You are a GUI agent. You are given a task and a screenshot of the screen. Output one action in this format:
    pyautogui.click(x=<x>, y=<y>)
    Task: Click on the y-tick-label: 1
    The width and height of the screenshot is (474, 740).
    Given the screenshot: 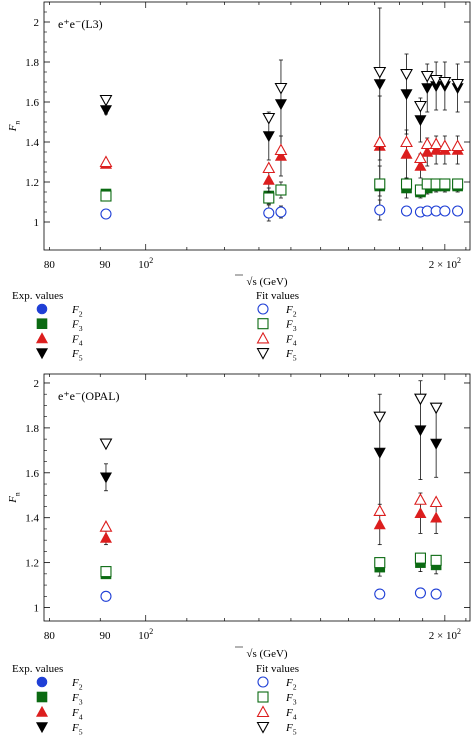 What is the action you would take?
    pyautogui.click(x=37, y=223)
    